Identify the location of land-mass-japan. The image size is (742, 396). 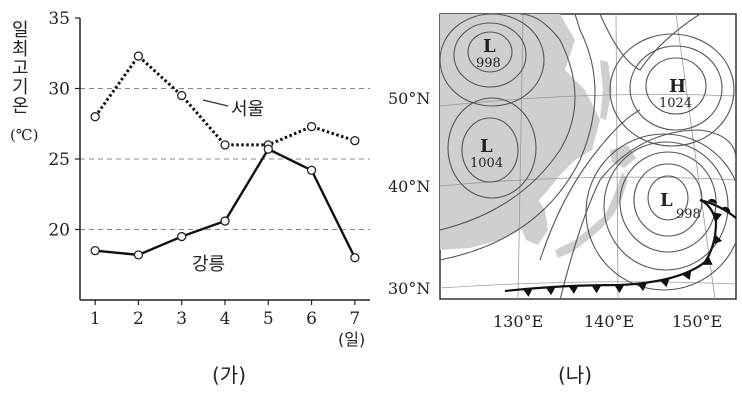
(591, 215).